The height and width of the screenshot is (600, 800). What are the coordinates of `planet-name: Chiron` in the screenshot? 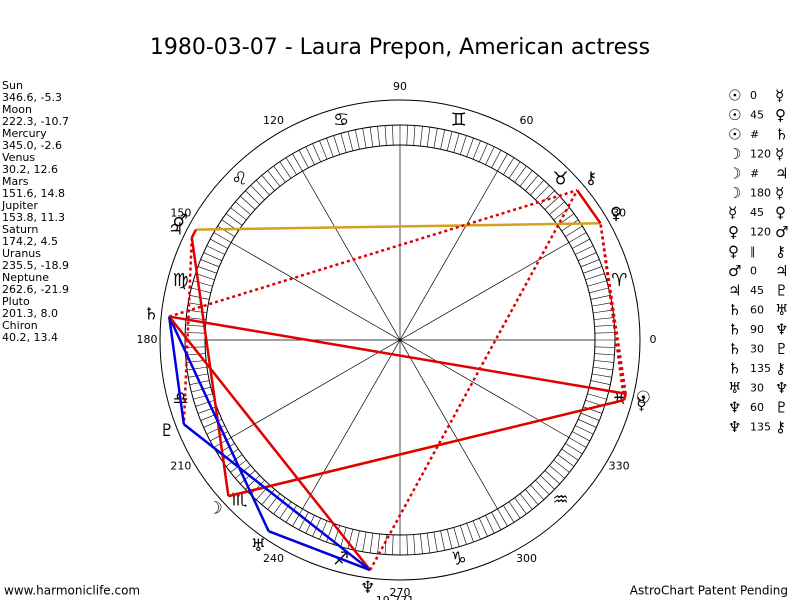 It's located at (20, 325).